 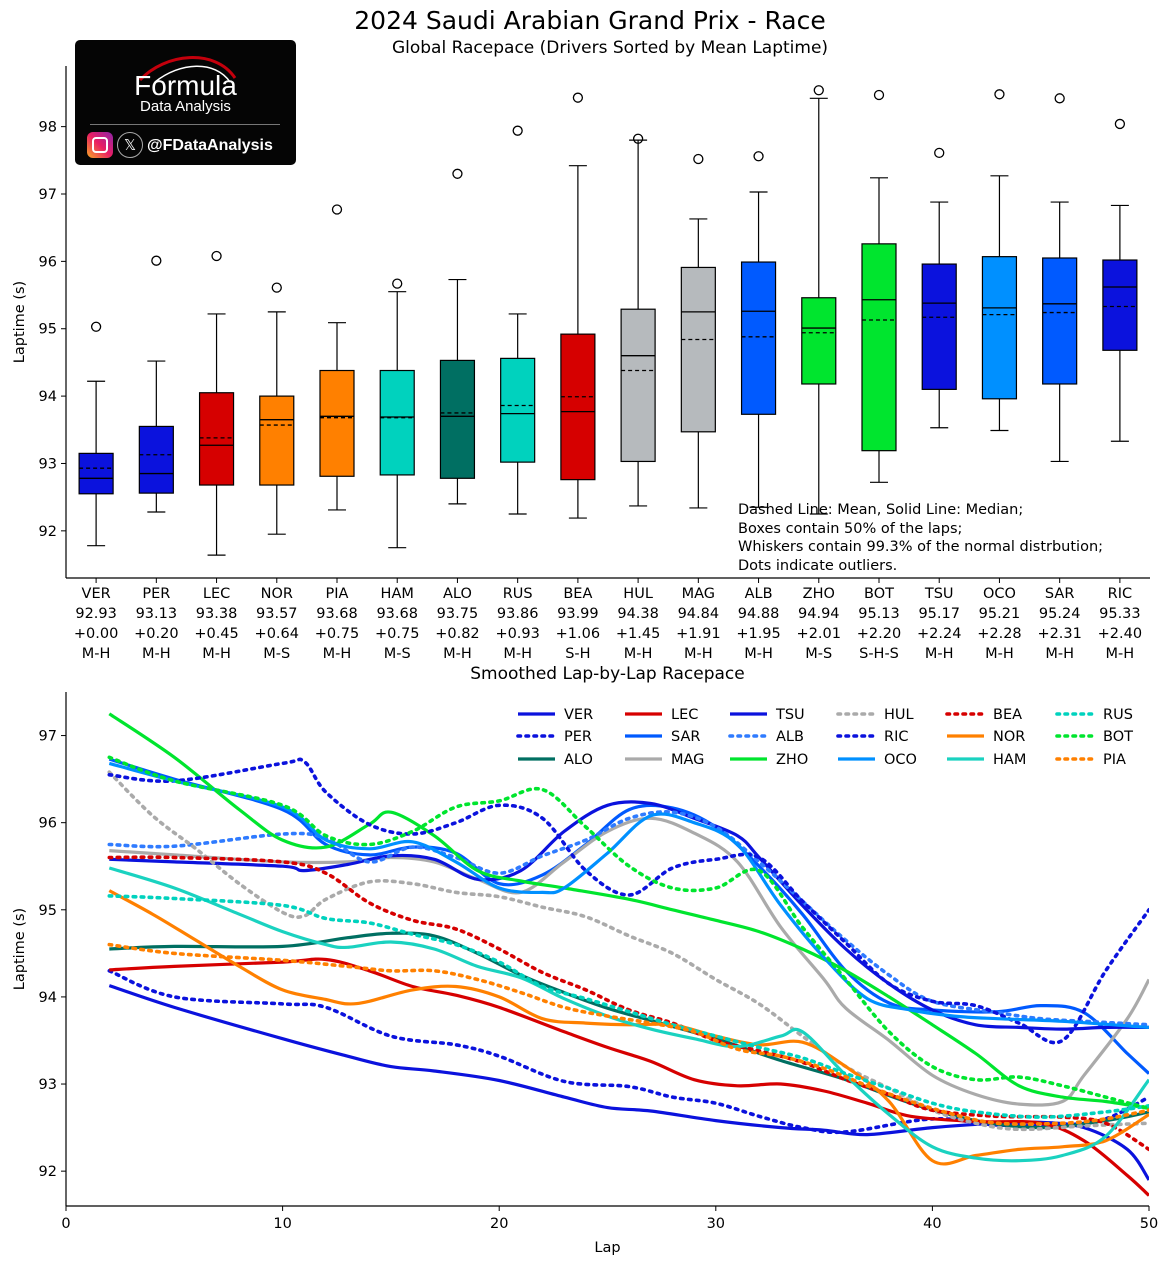 What do you see at coordinates (185, 124) in the screenshot?
I see `logo-divider` at bounding box center [185, 124].